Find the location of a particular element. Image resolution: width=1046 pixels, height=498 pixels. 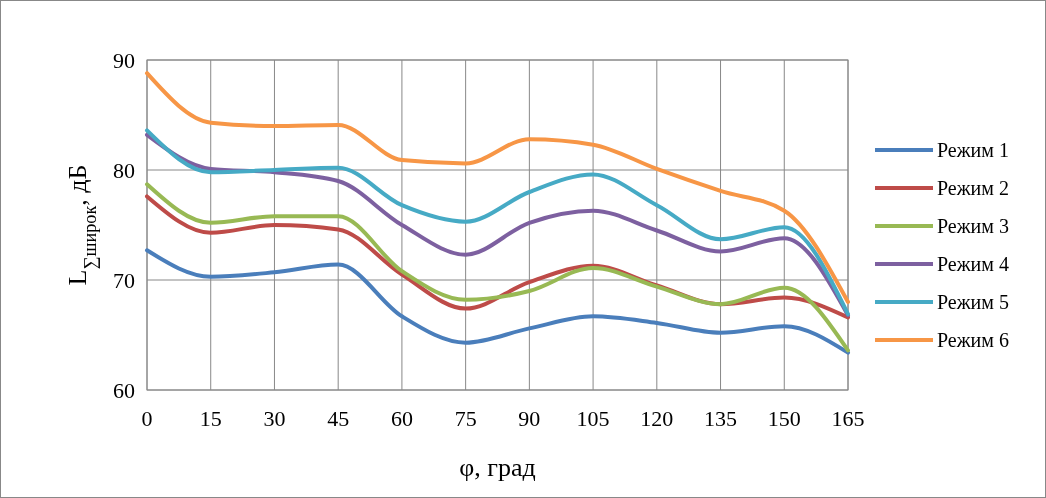

x-tick-label: 0 is located at coordinates (147, 418).